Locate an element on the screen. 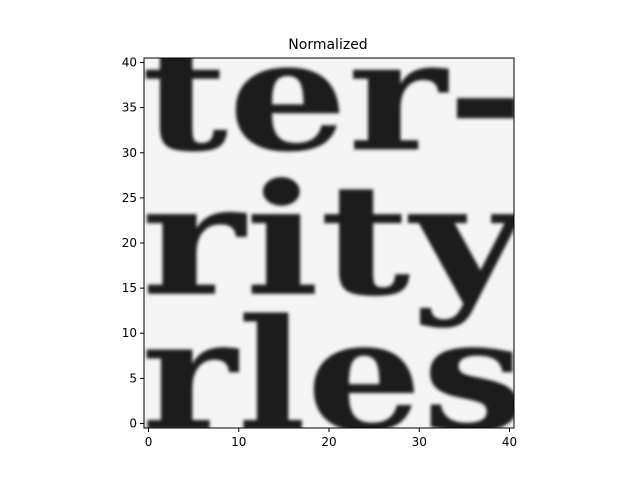 The image size is (640, 480). y-tick-label: 0 is located at coordinates (133, 423).